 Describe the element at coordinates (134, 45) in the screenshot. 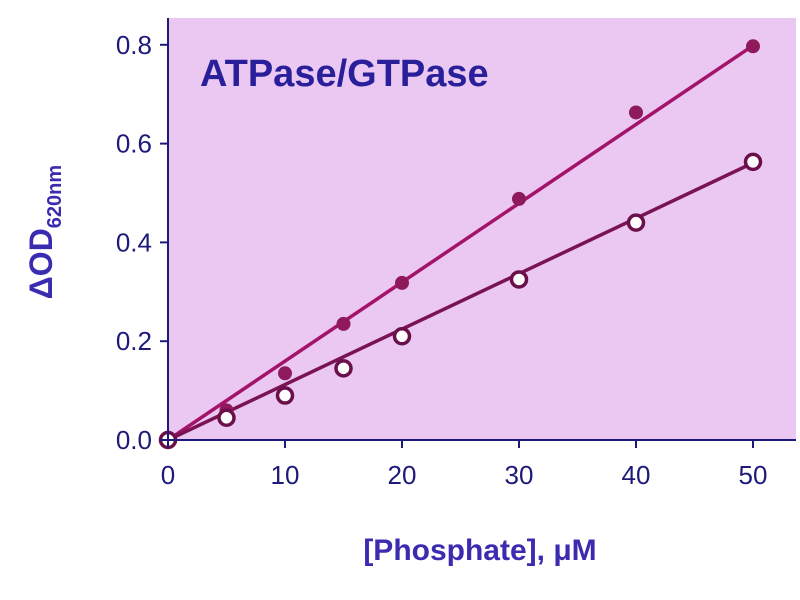

I see `y-tick-label: 0.8` at that location.